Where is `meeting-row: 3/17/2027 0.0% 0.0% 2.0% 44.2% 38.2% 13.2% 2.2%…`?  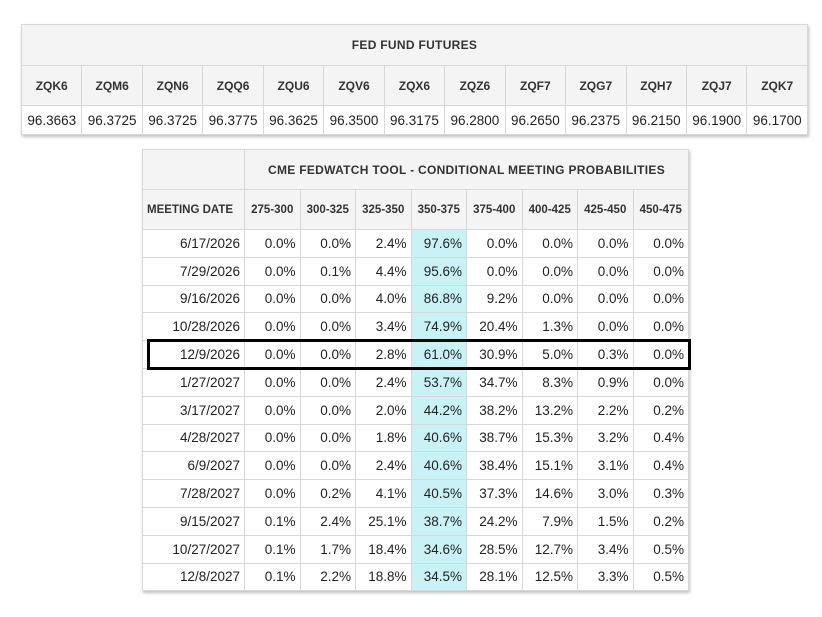 meeting-row: 3/17/2027 0.0% 0.0% 2.0% 44.2% 38.2% 13.2% 2.2%… is located at coordinates (416, 410).